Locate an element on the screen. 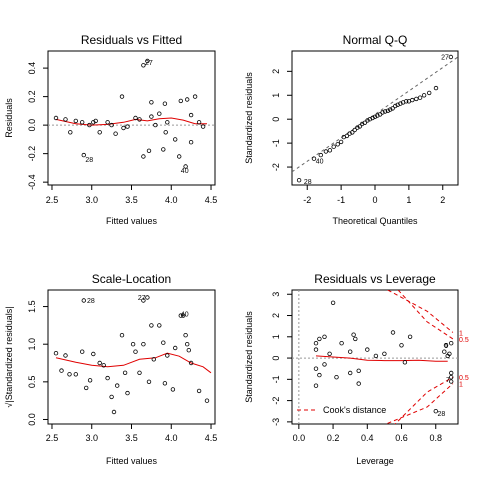  x-tick-label: 0.8 is located at coordinates (435, 438).